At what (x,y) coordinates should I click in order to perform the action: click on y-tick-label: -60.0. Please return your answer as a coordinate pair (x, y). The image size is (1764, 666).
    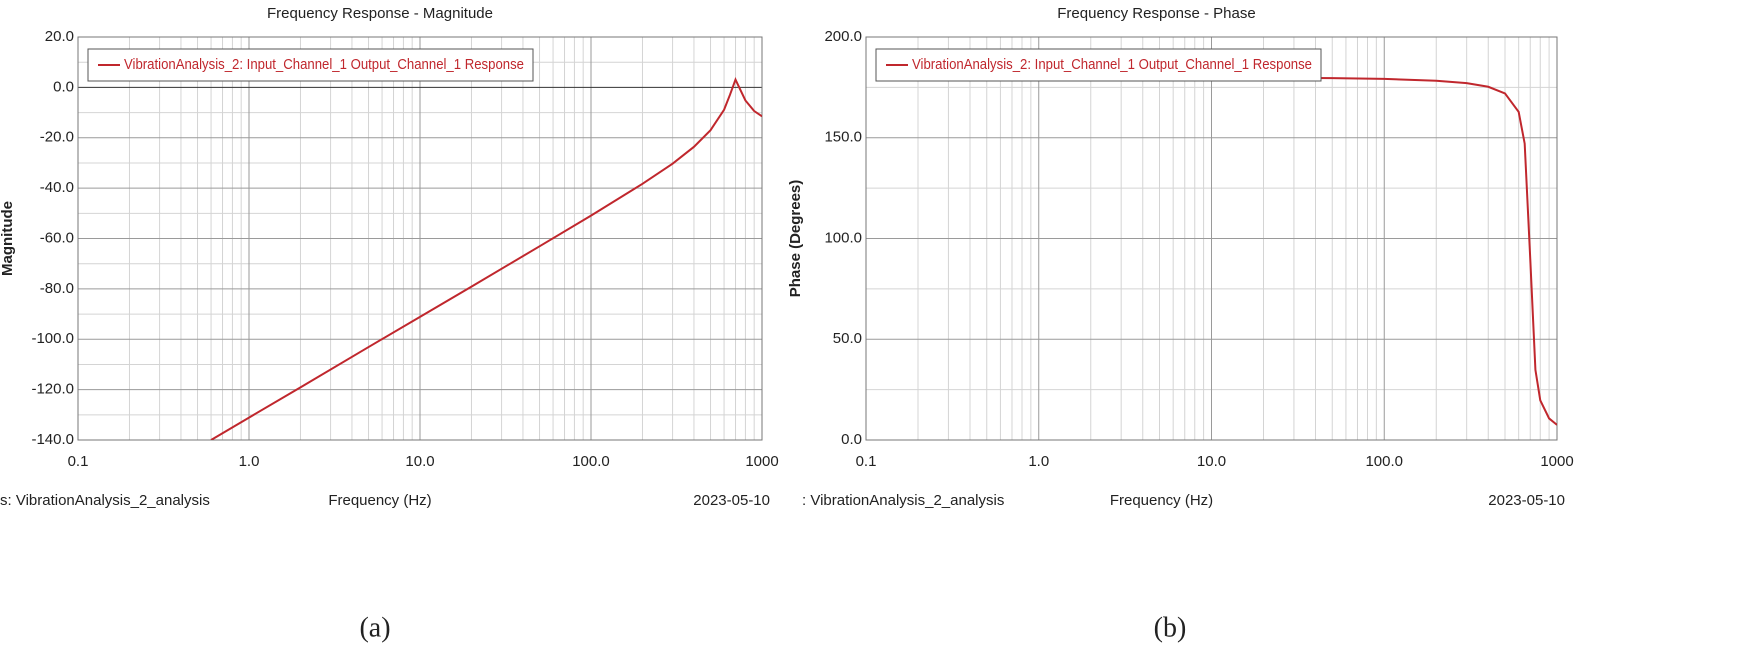
    Looking at the image, I should click on (57, 237).